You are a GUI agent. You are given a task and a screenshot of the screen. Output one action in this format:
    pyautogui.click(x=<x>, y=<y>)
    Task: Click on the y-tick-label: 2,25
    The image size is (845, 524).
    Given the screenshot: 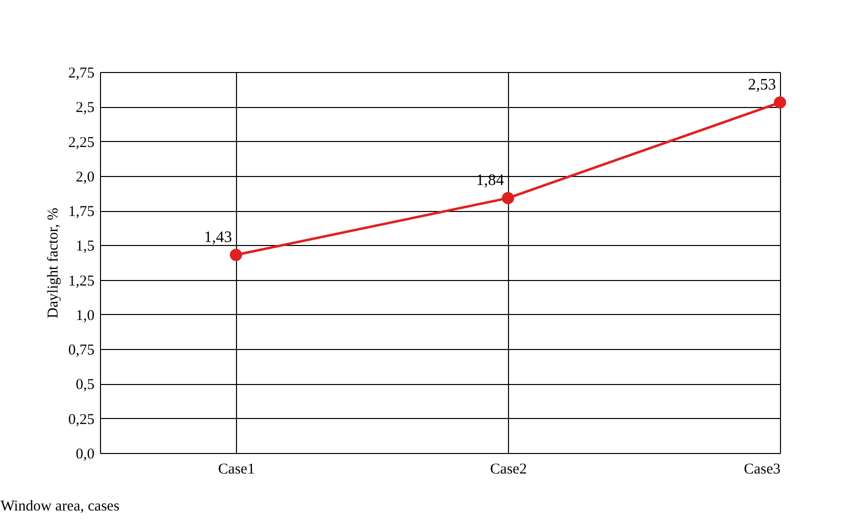 What is the action you would take?
    pyautogui.click(x=81, y=142)
    